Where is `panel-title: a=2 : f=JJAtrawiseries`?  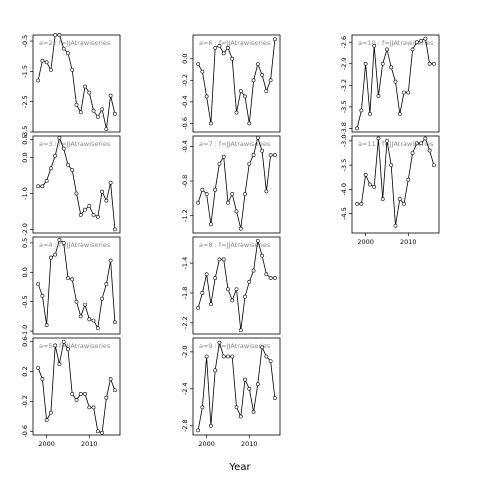 panel-title: a=2 : f=JJAtrawiseries is located at coordinates (75, 43).